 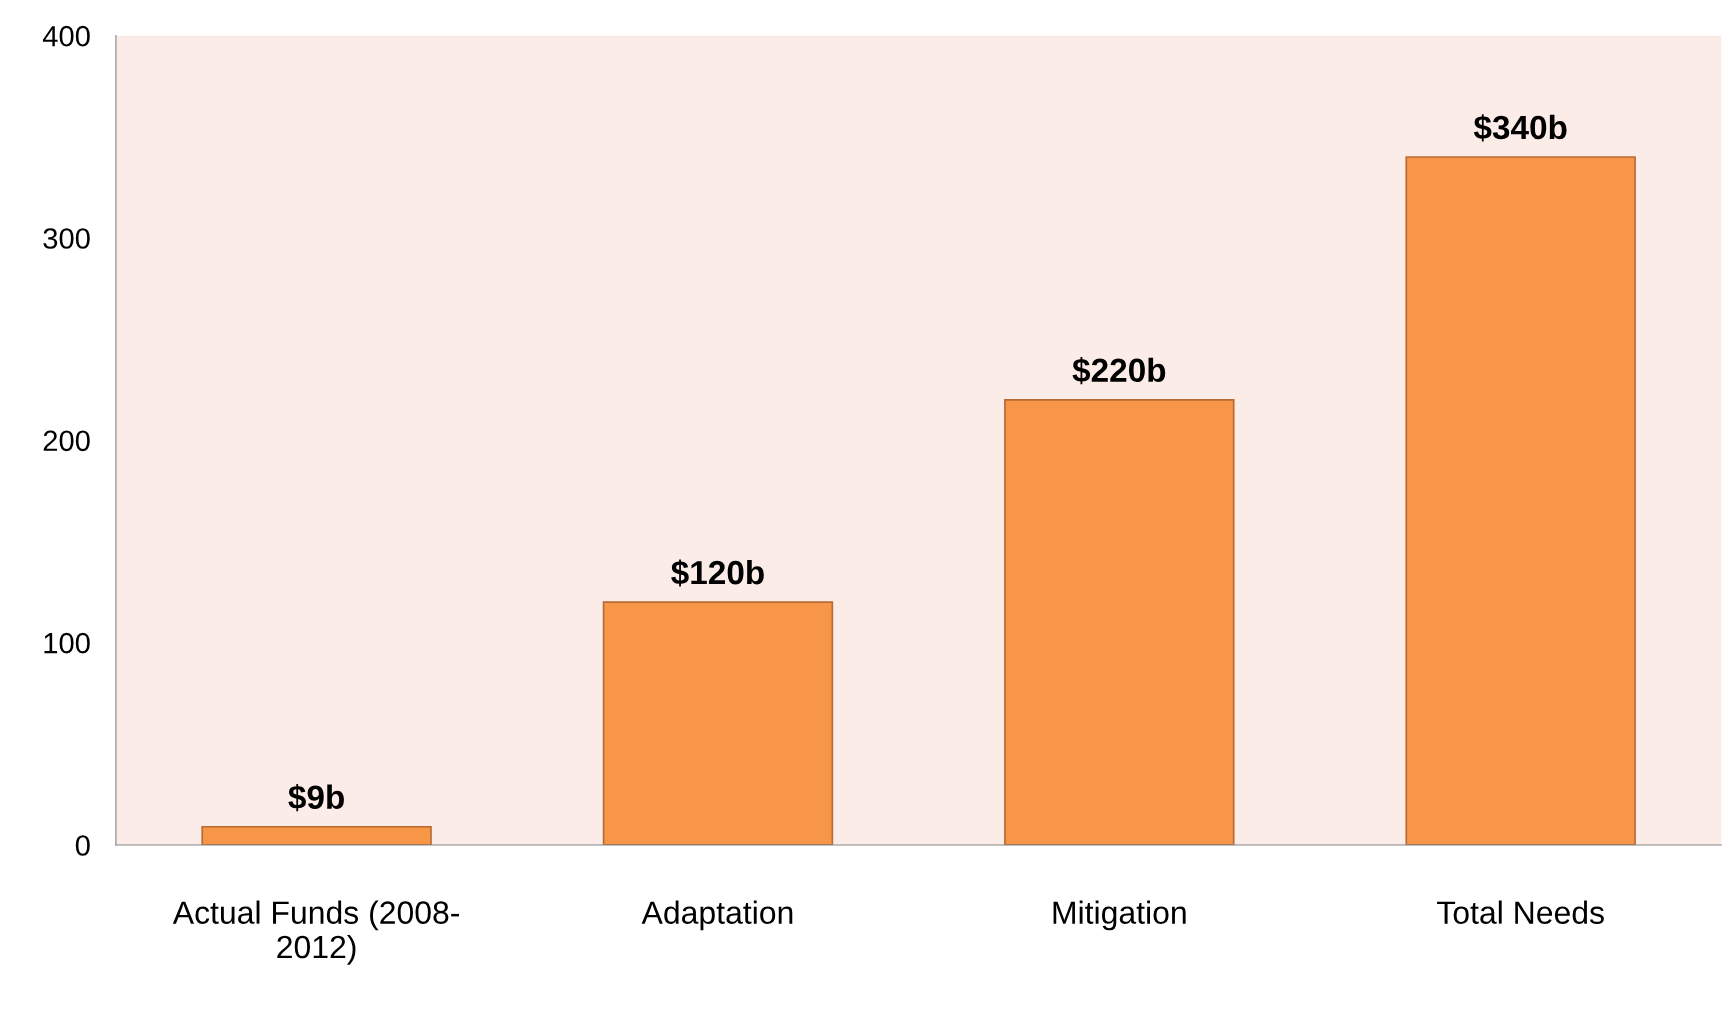 I want to click on y-tick-label: 100, so click(x=67, y=643).